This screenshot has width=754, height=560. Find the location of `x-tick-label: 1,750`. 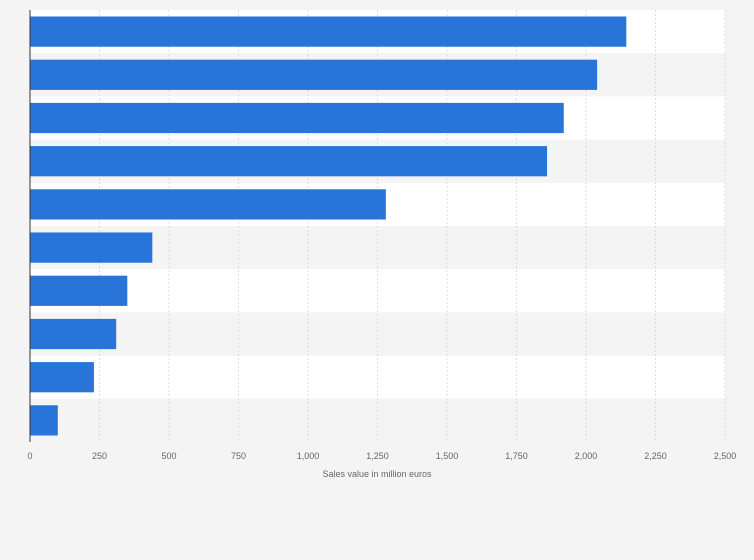

x-tick-label: 1,750 is located at coordinates (516, 456).